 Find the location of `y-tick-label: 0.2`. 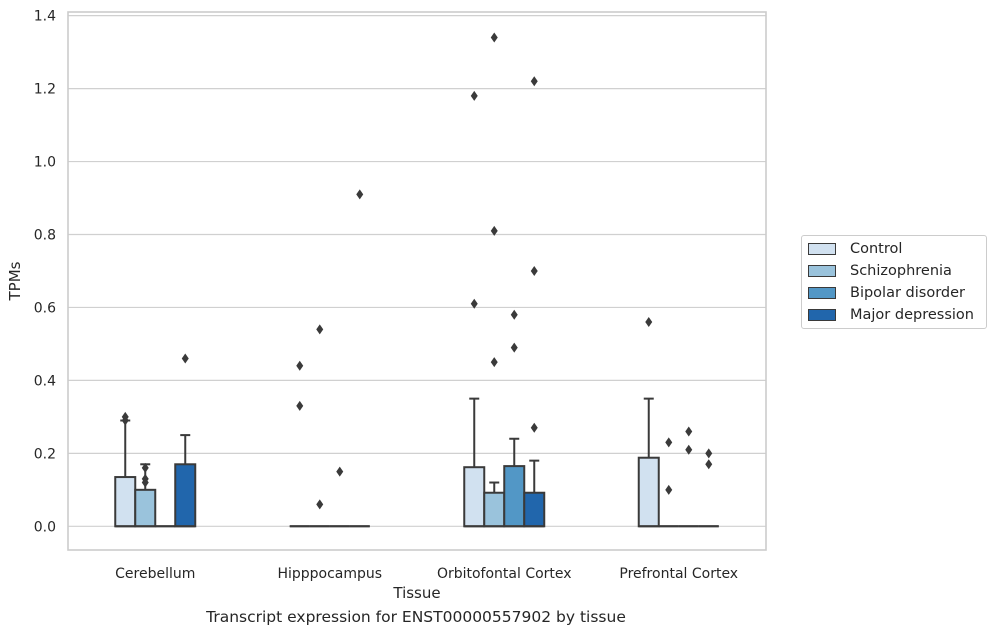

y-tick-label: 0.2 is located at coordinates (45, 454).